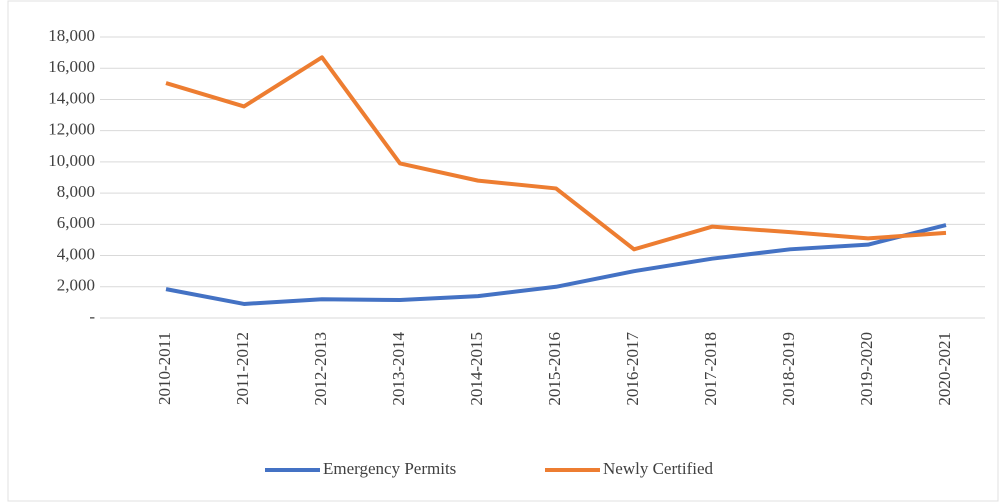 This screenshot has width=999, height=504. I want to click on x-tick-label: 2019-2020, so click(866, 369).